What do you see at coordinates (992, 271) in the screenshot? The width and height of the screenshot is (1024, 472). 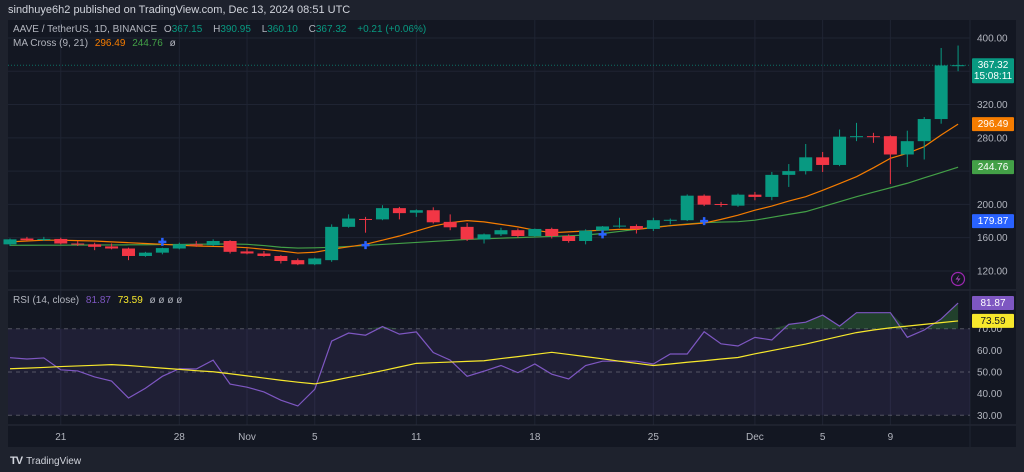 I see `price-tick-label: 120.00` at bounding box center [992, 271].